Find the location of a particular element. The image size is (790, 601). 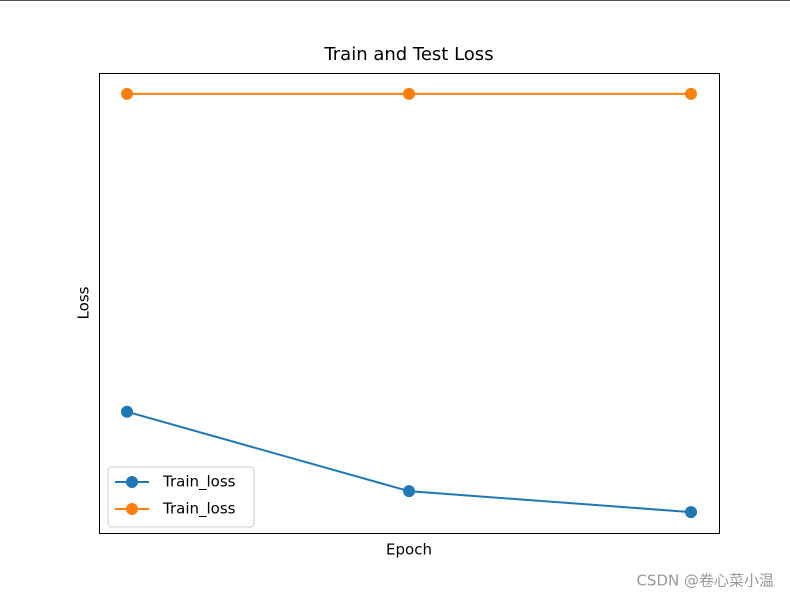

x-axis-label: Epoch is located at coordinates (409, 550).